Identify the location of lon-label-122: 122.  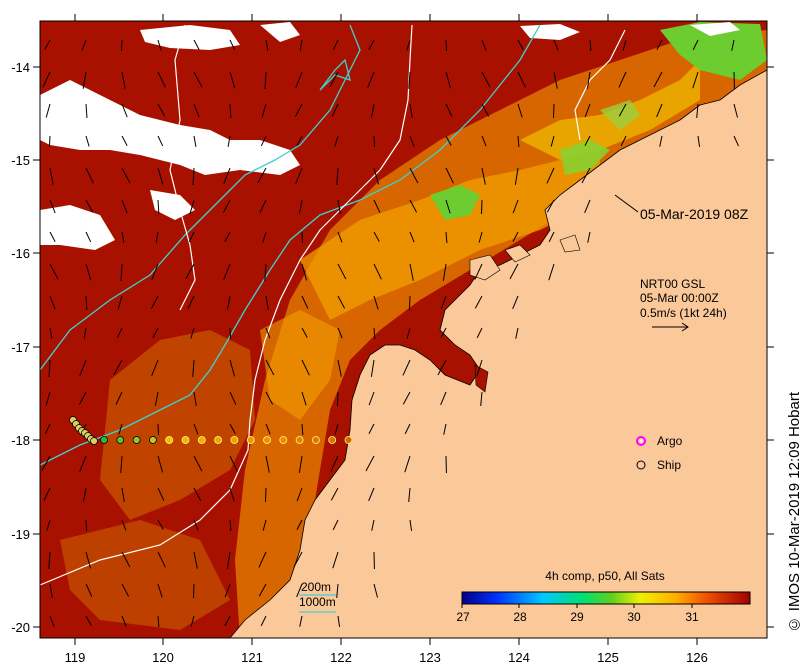
(341, 657).